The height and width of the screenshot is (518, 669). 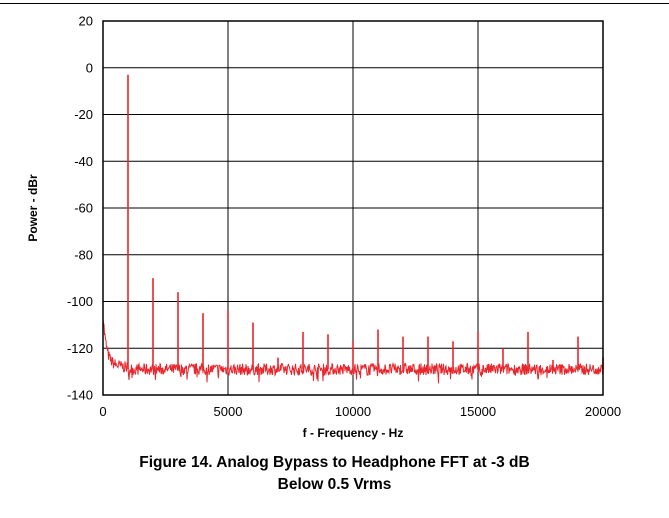 I want to click on x-axis-label: f - Frequency - Hz, so click(x=353, y=433).